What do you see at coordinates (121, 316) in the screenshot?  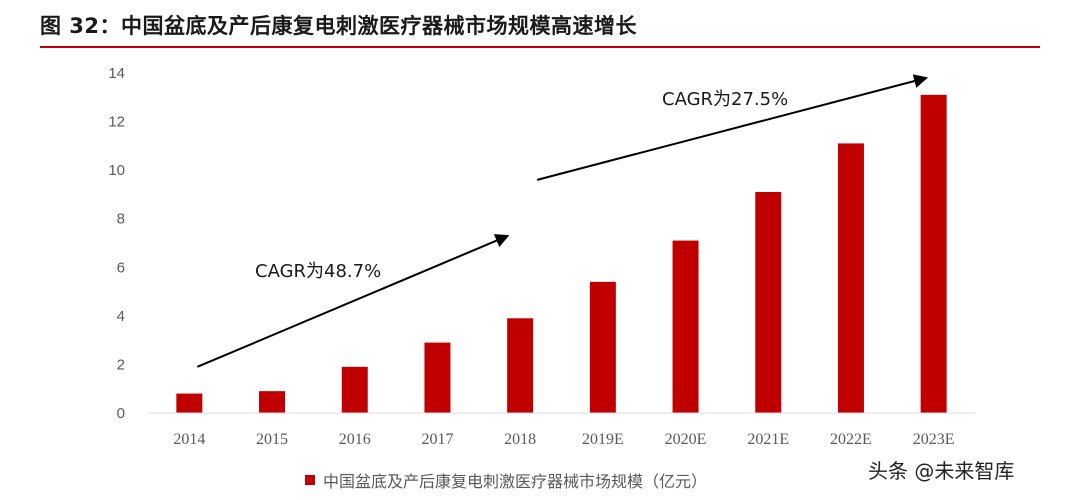 I see `y-tick-label: 4` at bounding box center [121, 316].